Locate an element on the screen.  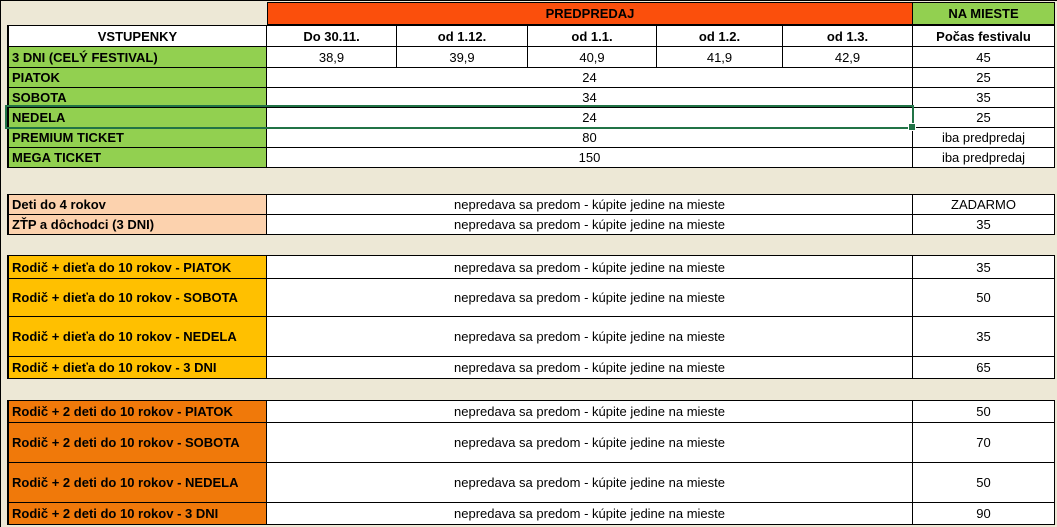
row-label-ztp: ZŤP a dôchodci (3 DNI) is located at coordinates (137, 225).